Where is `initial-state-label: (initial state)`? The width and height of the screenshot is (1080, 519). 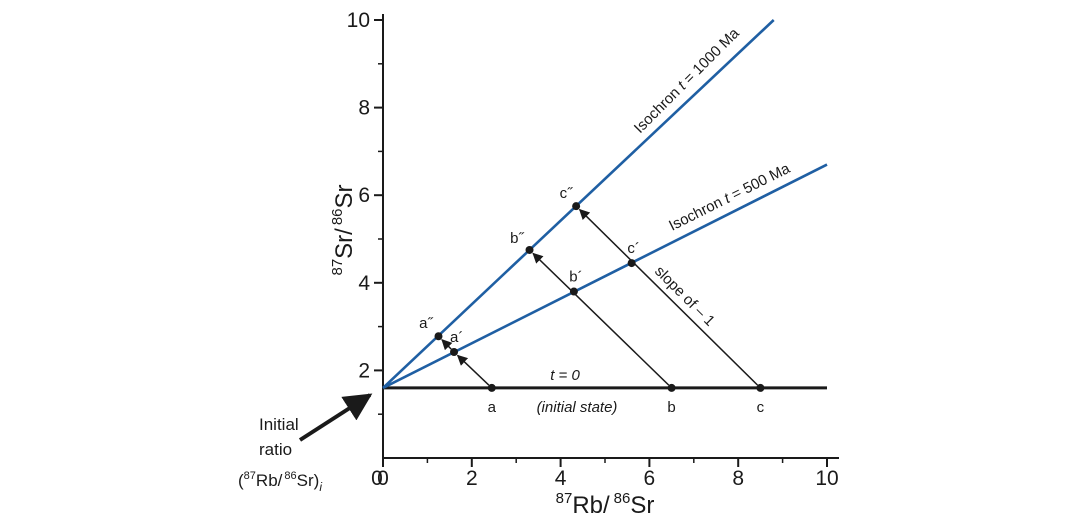
initial-state-label: (initial state) is located at coordinates (577, 407).